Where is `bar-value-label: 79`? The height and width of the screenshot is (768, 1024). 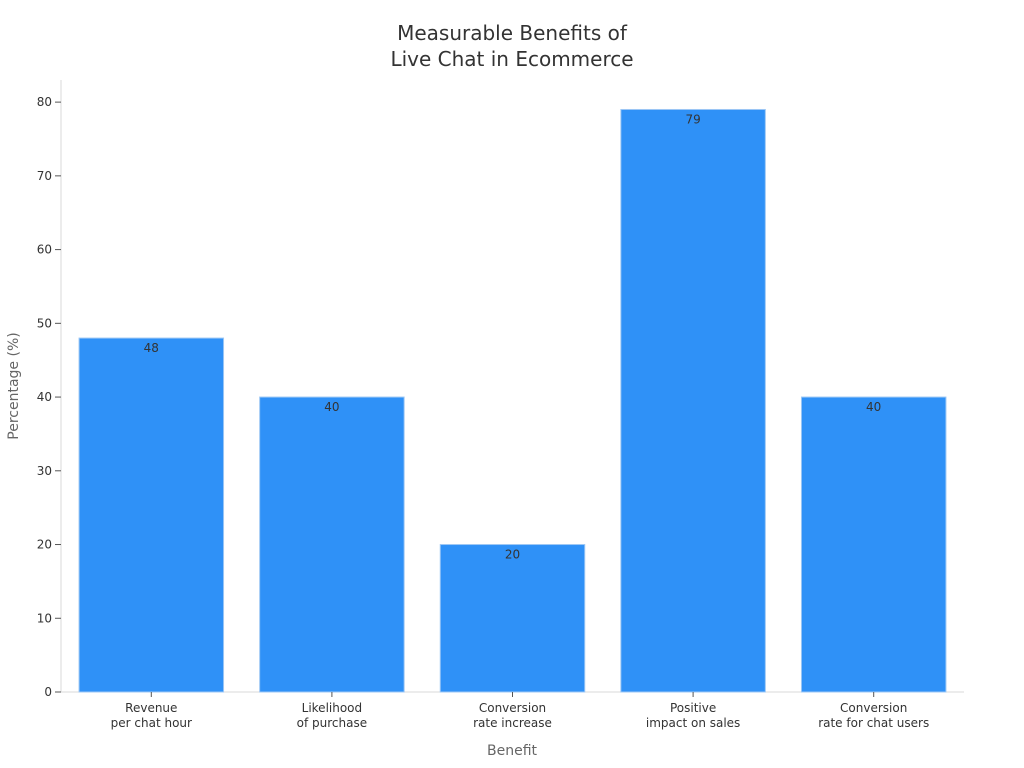 bar-value-label: 79 is located at coordinates (692, 119).